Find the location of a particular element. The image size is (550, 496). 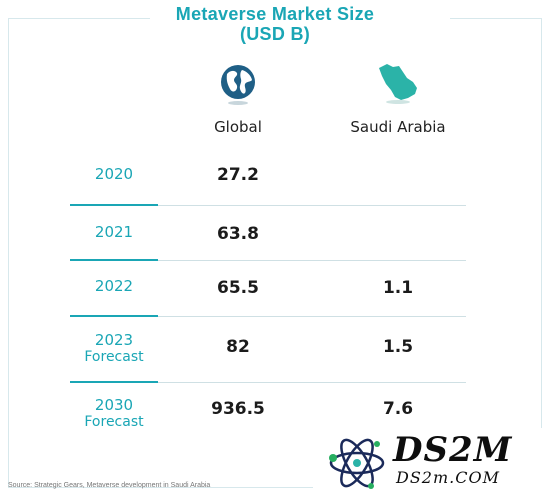

watermark-url: DS2m.COM is located at coordinates (448, 477).